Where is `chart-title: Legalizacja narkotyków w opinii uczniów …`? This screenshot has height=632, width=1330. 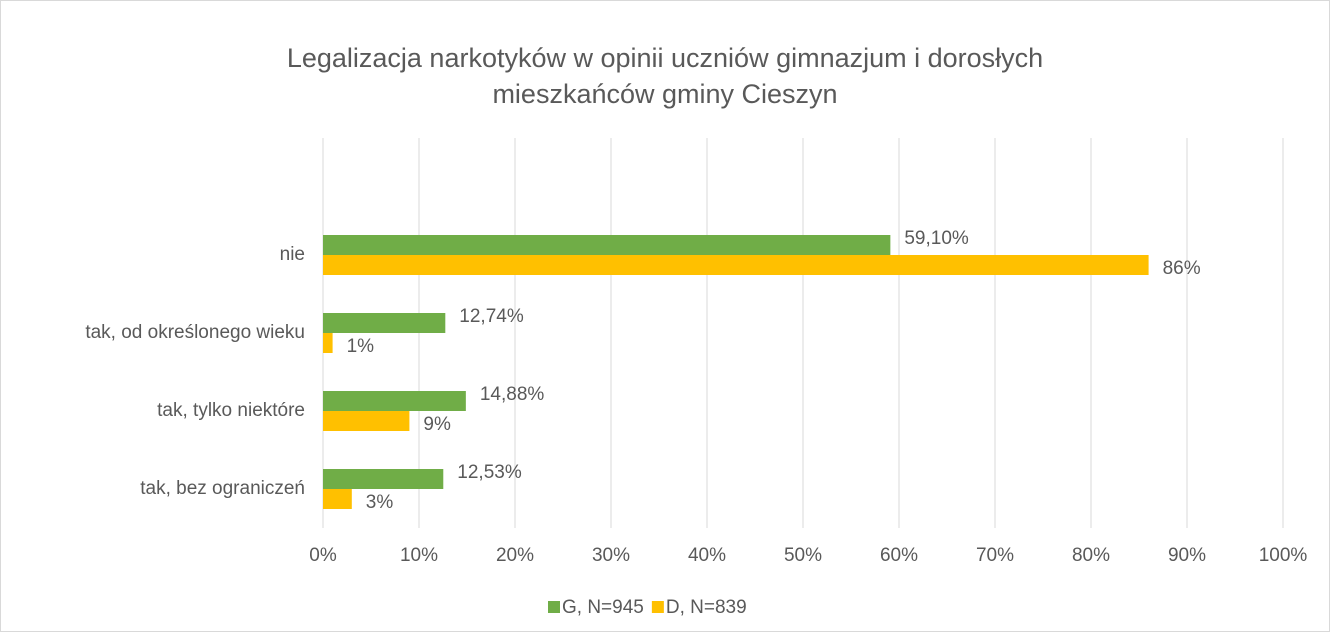
chart-title: Legalizacja narkotyków w opinii uczniów … is located at coordinates (665, 58).